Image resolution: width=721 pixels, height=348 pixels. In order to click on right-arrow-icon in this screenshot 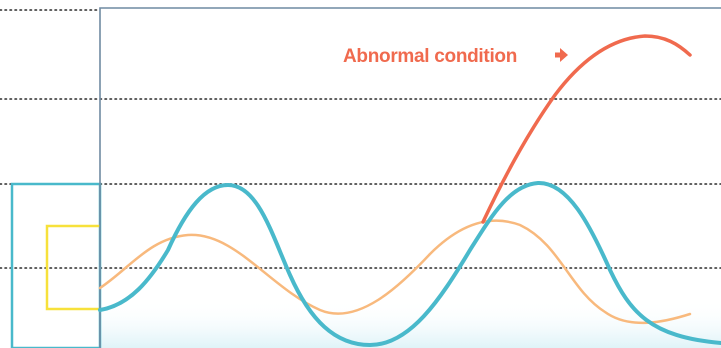, I will do `click(561, 55)`.